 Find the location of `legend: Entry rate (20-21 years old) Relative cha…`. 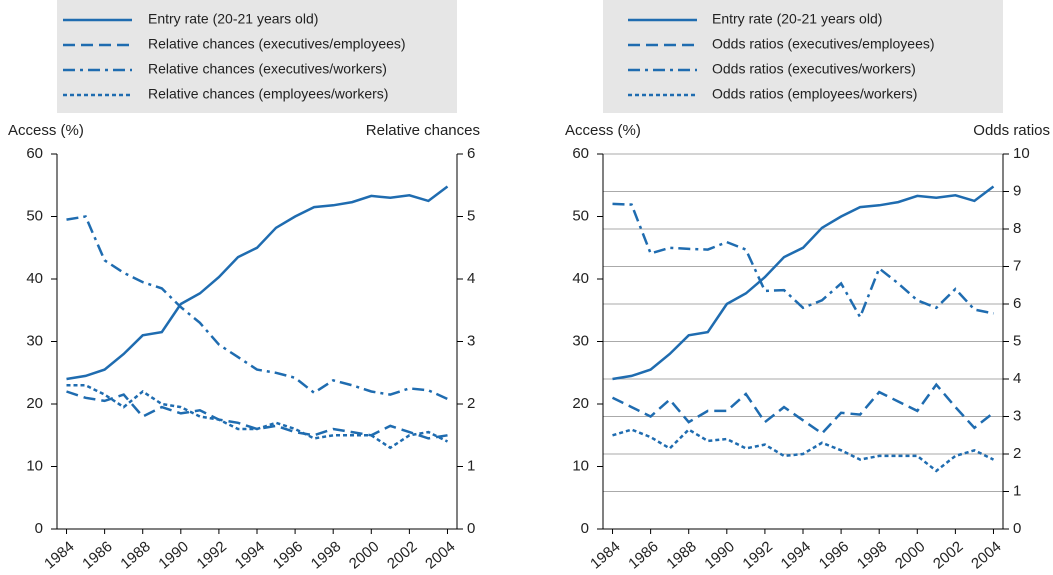

legend: Entry rate (20-21 years old) Relative cha… is located at coordinates (257, 56).